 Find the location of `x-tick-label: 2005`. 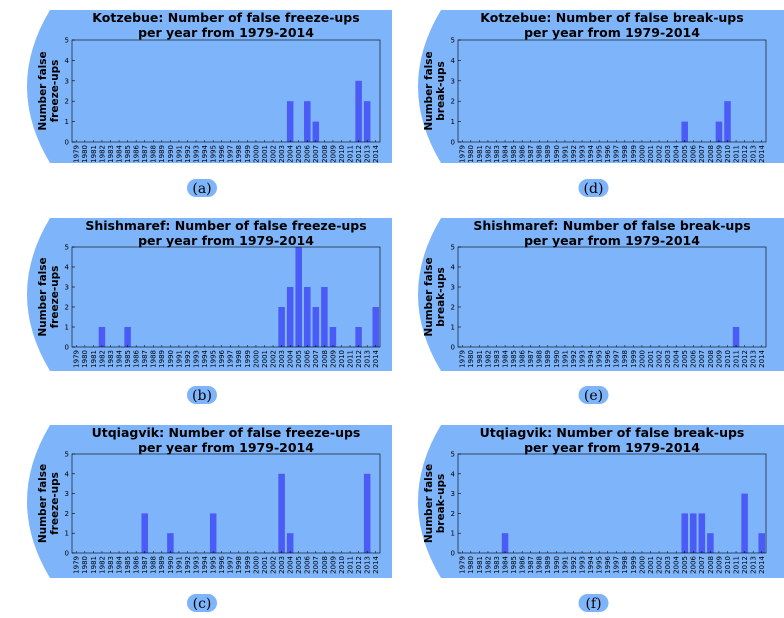

x-tick-label: 2005 is located at coordinates (685, 154).